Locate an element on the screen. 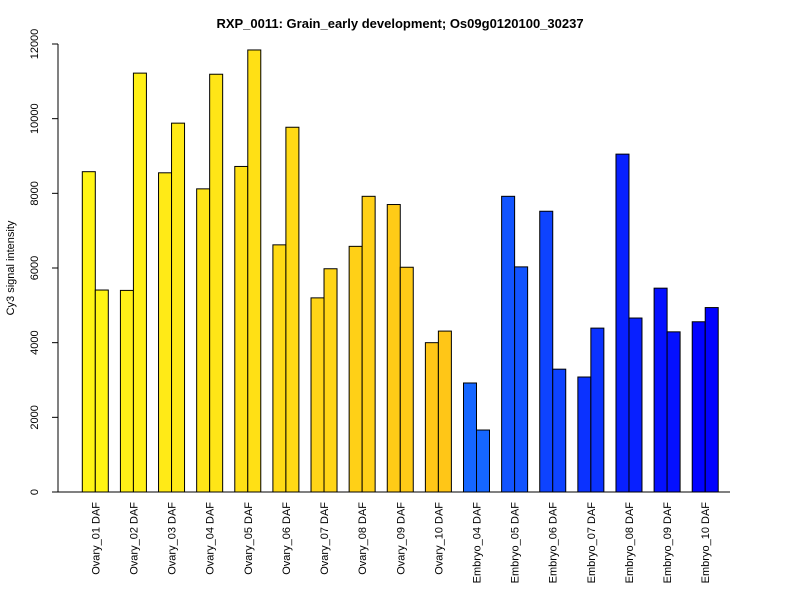 Image resolution: width=800 pixels, height=605 pixels. y-tick-label: 4000 is located at coordinates (35, 342).